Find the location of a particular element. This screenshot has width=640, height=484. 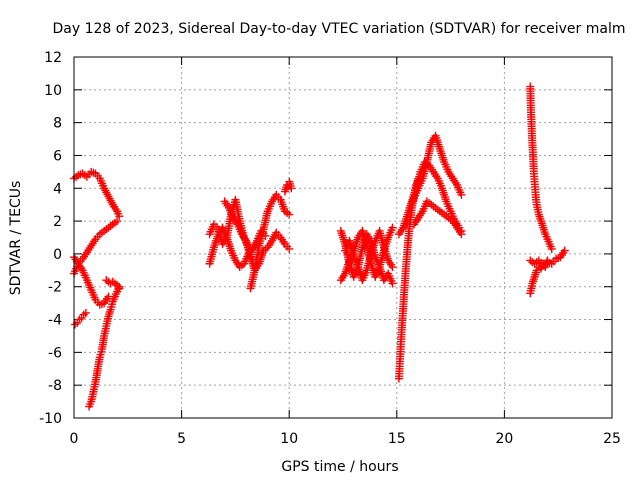

x-tick-label: 0 is located at coordinates (74, 439).